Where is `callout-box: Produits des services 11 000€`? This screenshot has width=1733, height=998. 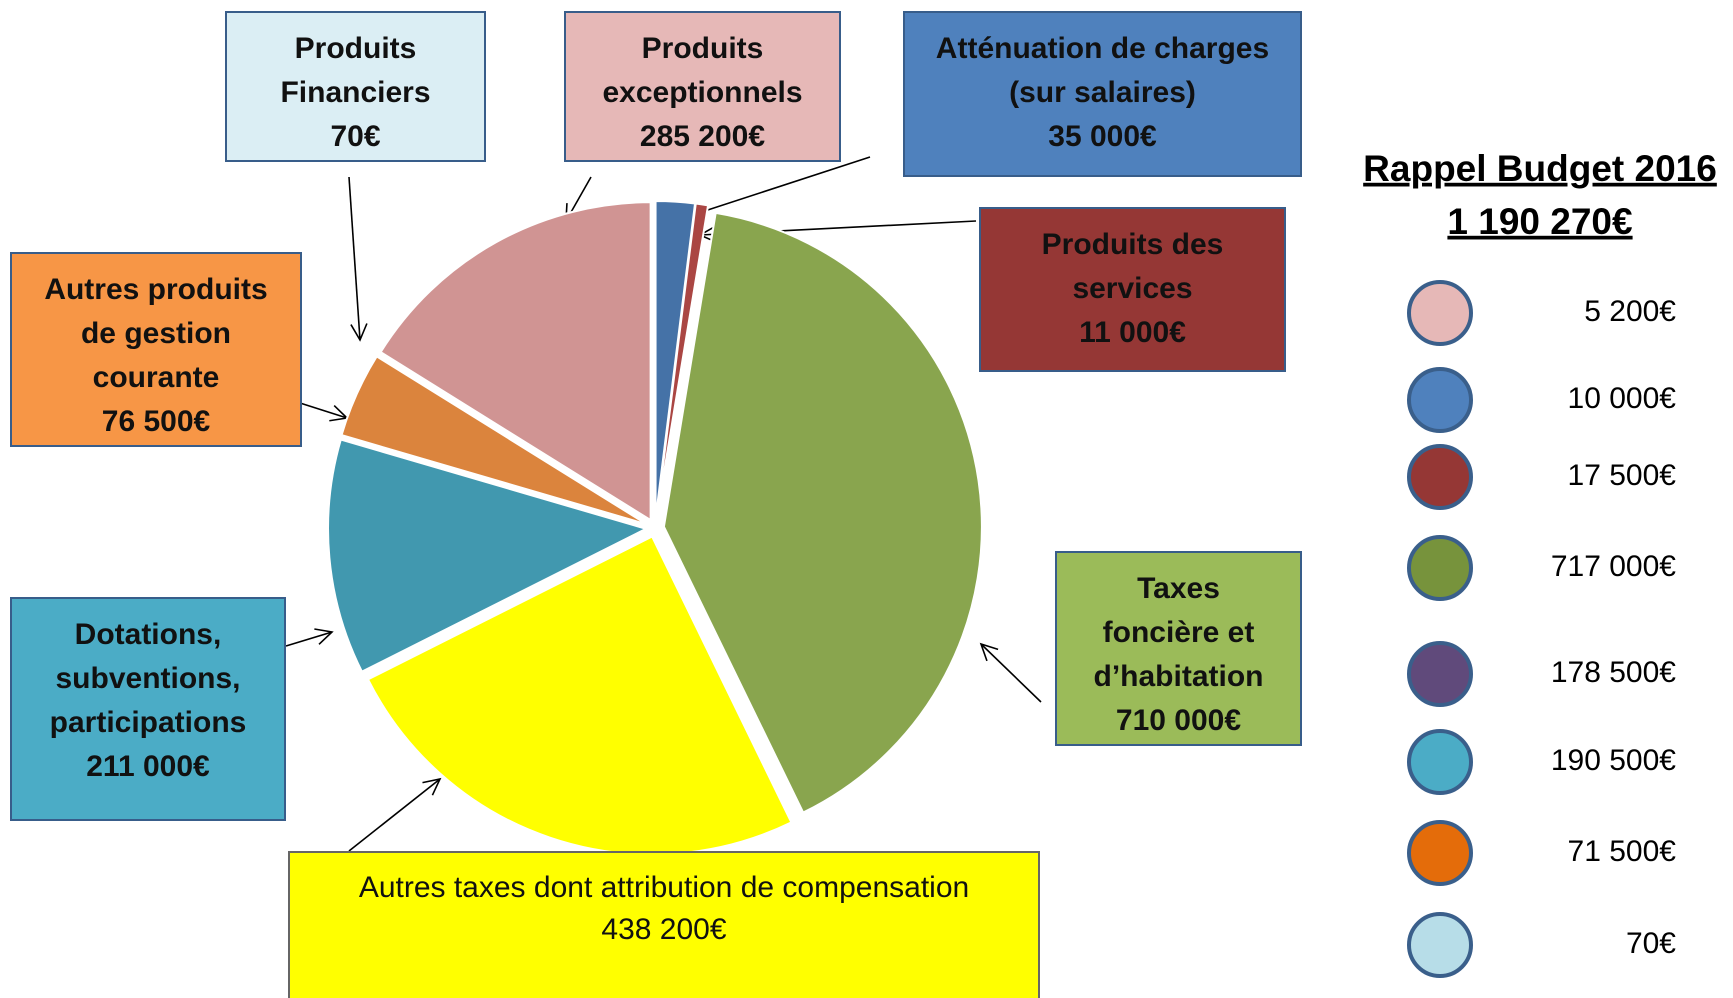 callout-box: Produits des services 11 000€ is located at coordinates (1132, 289).